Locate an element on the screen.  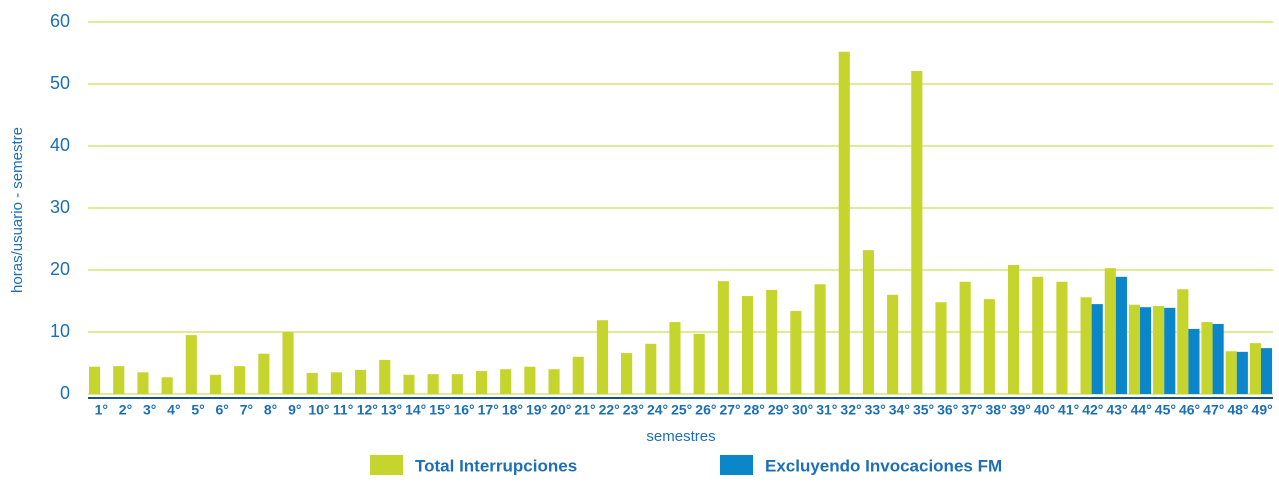
x-tick-label: 18° is located at coordinates (512, 410).